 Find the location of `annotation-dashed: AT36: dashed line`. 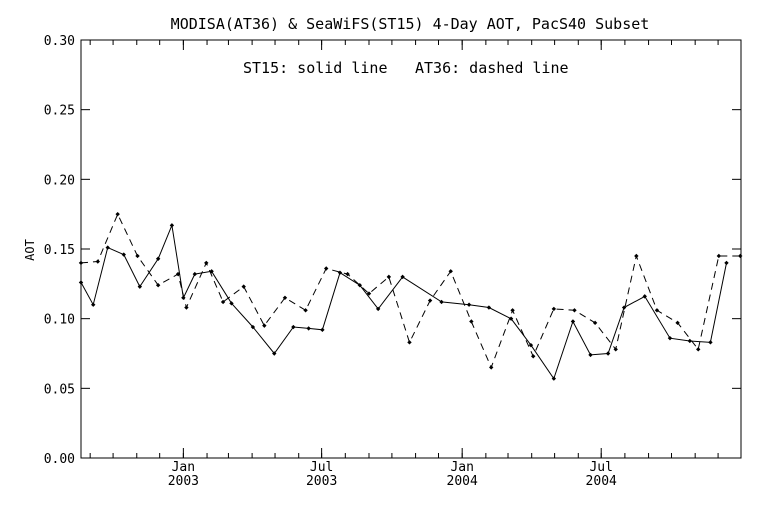

annotation-dashed: AT36: dashed line is located at coordinates (492, 68).